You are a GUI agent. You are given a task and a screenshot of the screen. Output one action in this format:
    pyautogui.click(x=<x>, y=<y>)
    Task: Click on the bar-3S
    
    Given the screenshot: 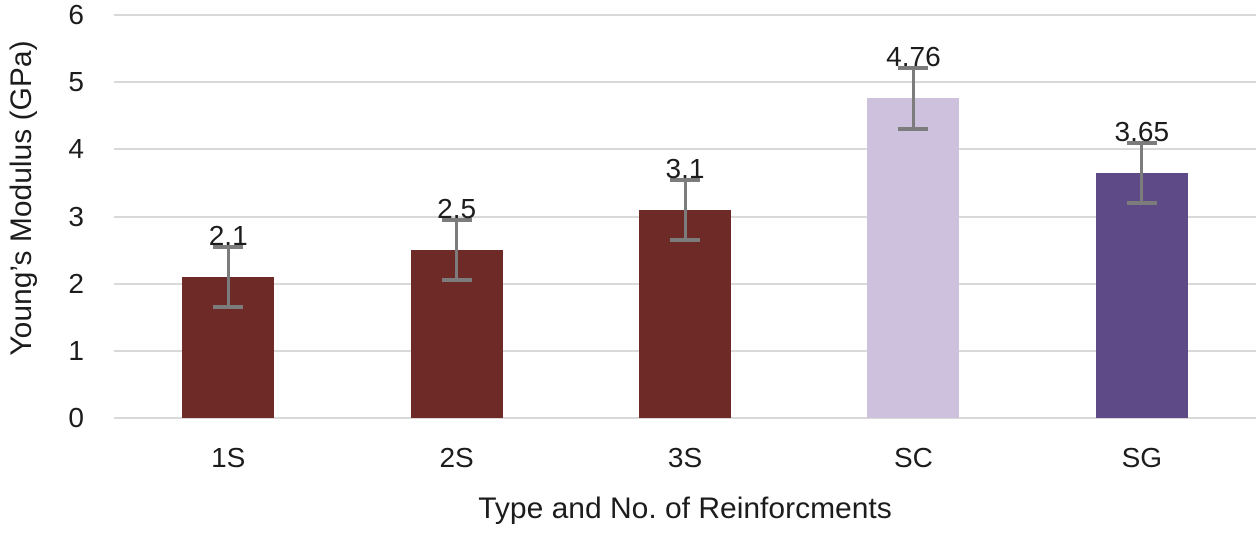 What is the action you would take?
    pyautogui.click(x=685, y=313)
    